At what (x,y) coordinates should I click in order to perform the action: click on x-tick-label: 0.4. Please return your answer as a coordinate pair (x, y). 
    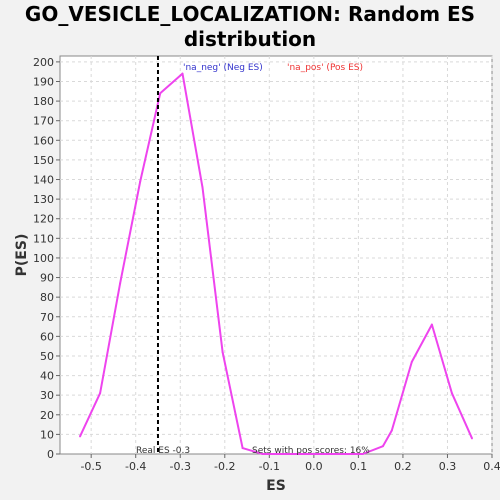
    Looking at the image, I should click on (491, 466).